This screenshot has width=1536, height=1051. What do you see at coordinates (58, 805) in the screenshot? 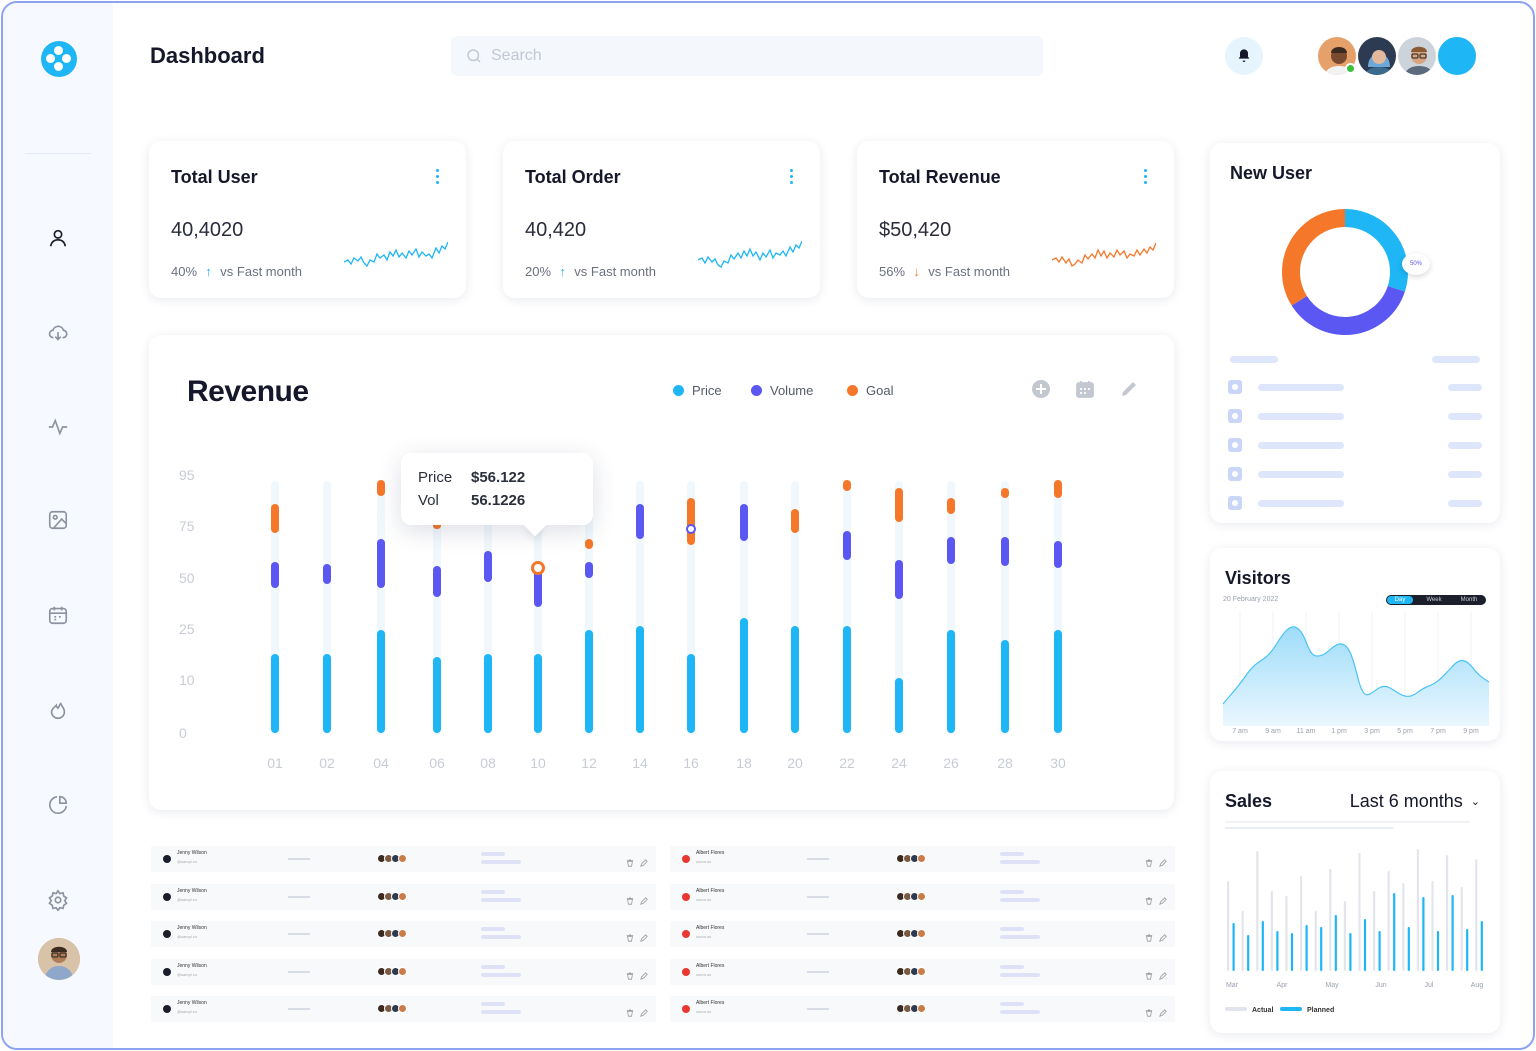
I see `pie-chart-icon` at bounding box center [58, 805].